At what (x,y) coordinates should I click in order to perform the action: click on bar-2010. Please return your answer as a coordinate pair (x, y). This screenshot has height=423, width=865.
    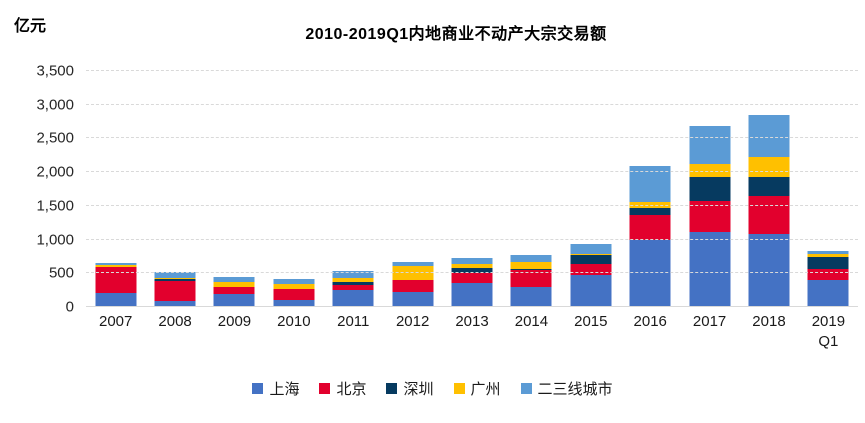
    Looking at the image, I should click on (294, 292).